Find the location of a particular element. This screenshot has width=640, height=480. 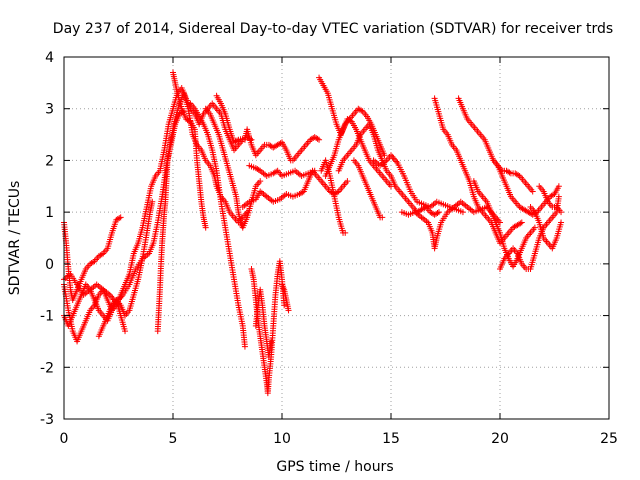

y-tick-label: 2 is located at coordinates (49, 161).